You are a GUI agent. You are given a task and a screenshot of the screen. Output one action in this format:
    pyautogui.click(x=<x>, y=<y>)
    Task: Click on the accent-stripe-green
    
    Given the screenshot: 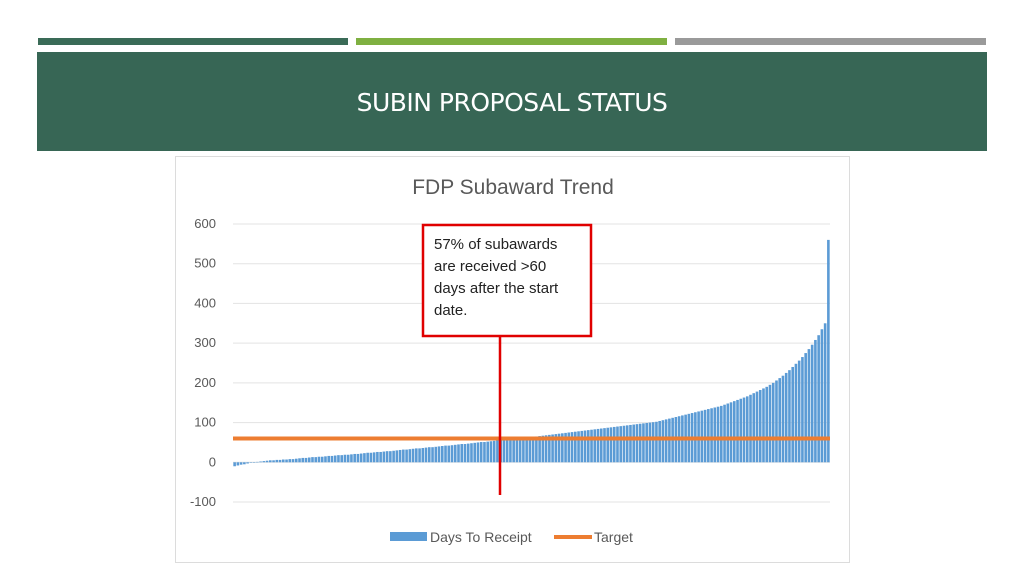 What is the action you would take?
    pyautogui.click(x=511, y=41)
    